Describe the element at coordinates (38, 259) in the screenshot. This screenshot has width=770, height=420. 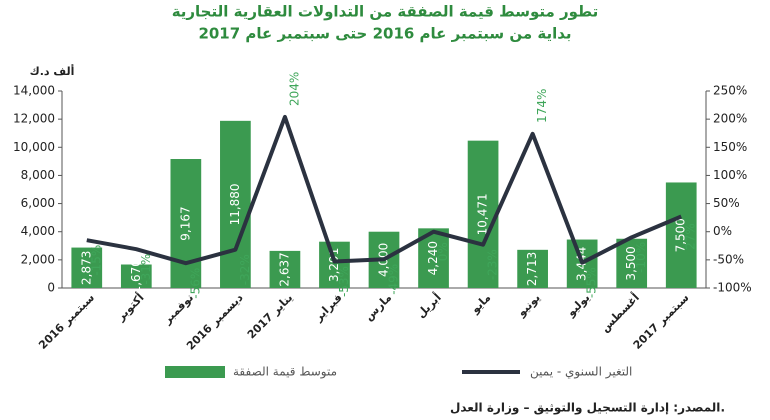
I see `y-tick-label: 2,000` at that location.